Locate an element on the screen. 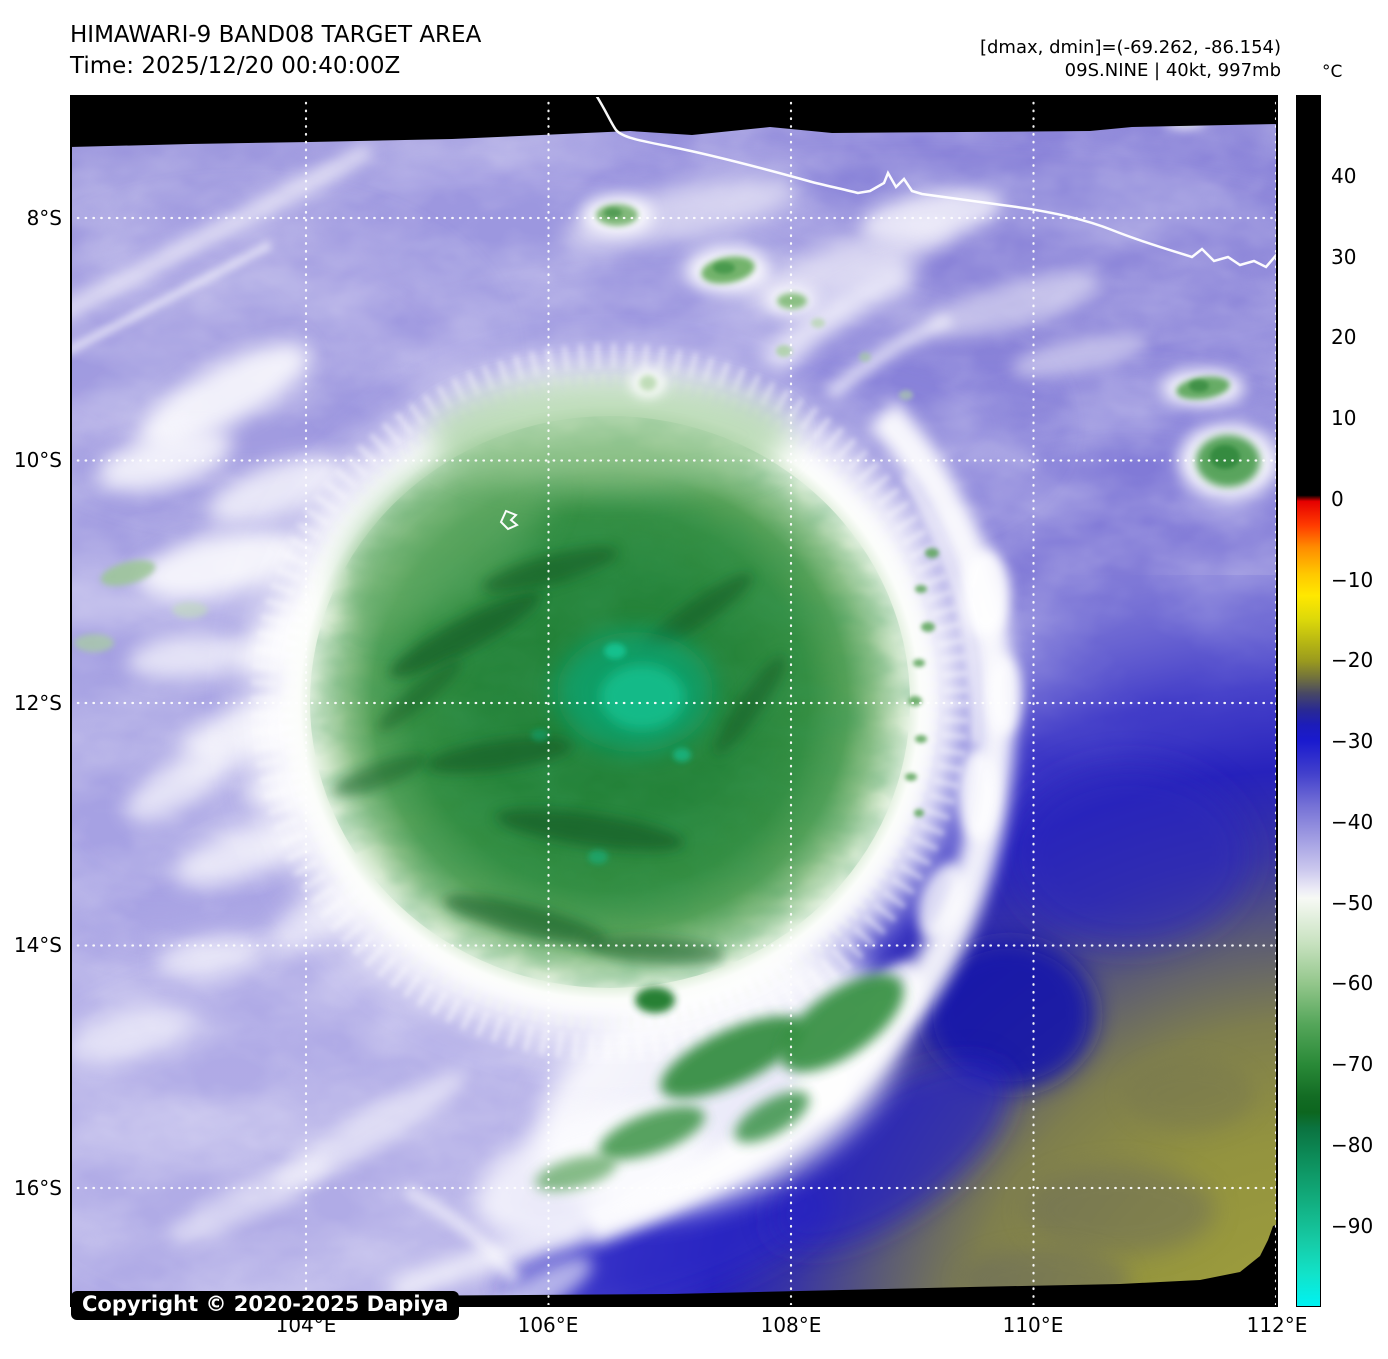  colorbar-tick-label: 30 is located at coordinates (1344, 257).